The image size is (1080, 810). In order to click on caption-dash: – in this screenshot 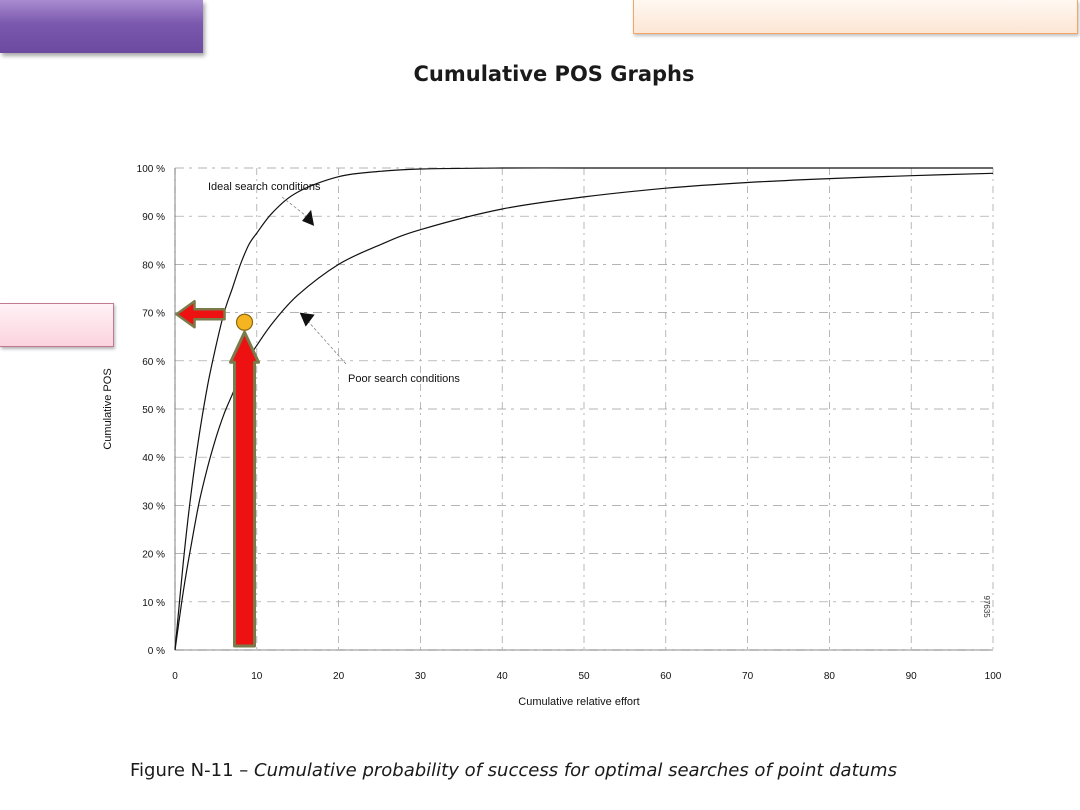, I will do `click(243, 770)`.